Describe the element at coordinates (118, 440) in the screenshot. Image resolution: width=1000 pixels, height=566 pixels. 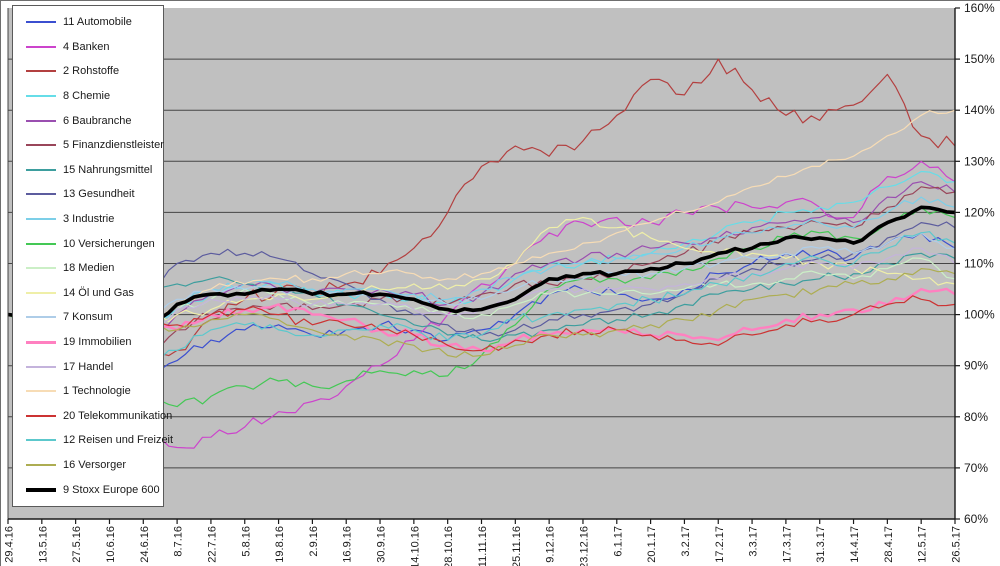
I see `legend-label: 12 Reisen und Freizeit` at that location.